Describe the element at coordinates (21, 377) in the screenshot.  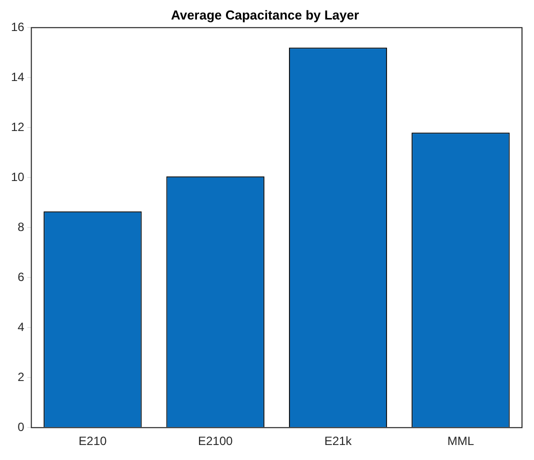
I see `y-tick-label: 2` at that location.